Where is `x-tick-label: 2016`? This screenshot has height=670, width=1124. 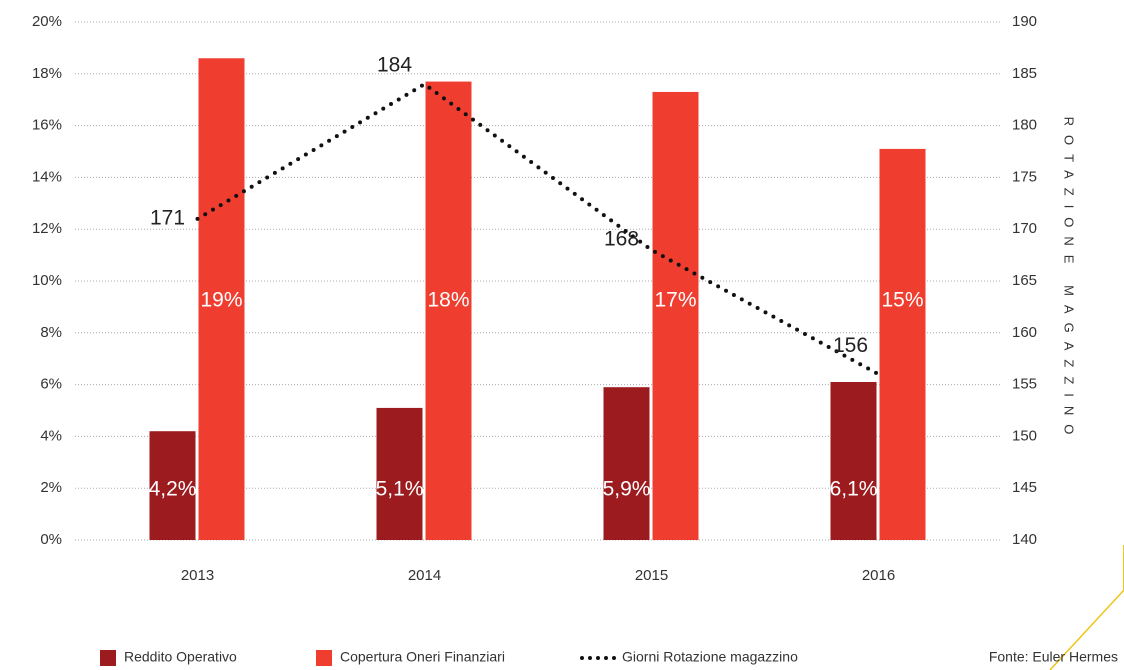
x-tick-label: 2016 is located at coordinates (878, 575).